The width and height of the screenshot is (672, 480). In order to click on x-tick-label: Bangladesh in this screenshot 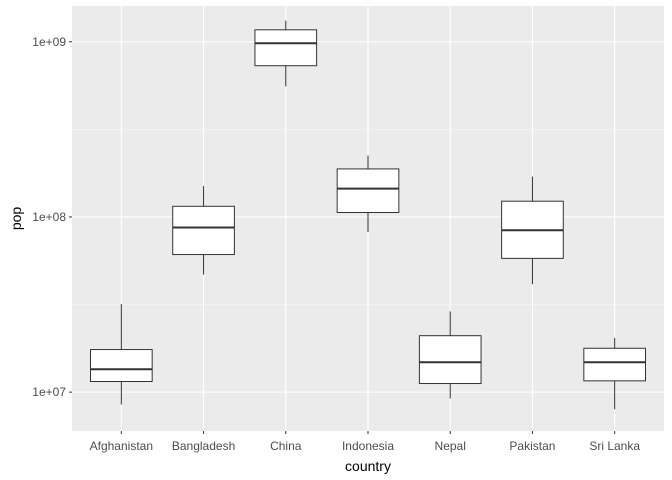, I will do `click(203, 446)`.